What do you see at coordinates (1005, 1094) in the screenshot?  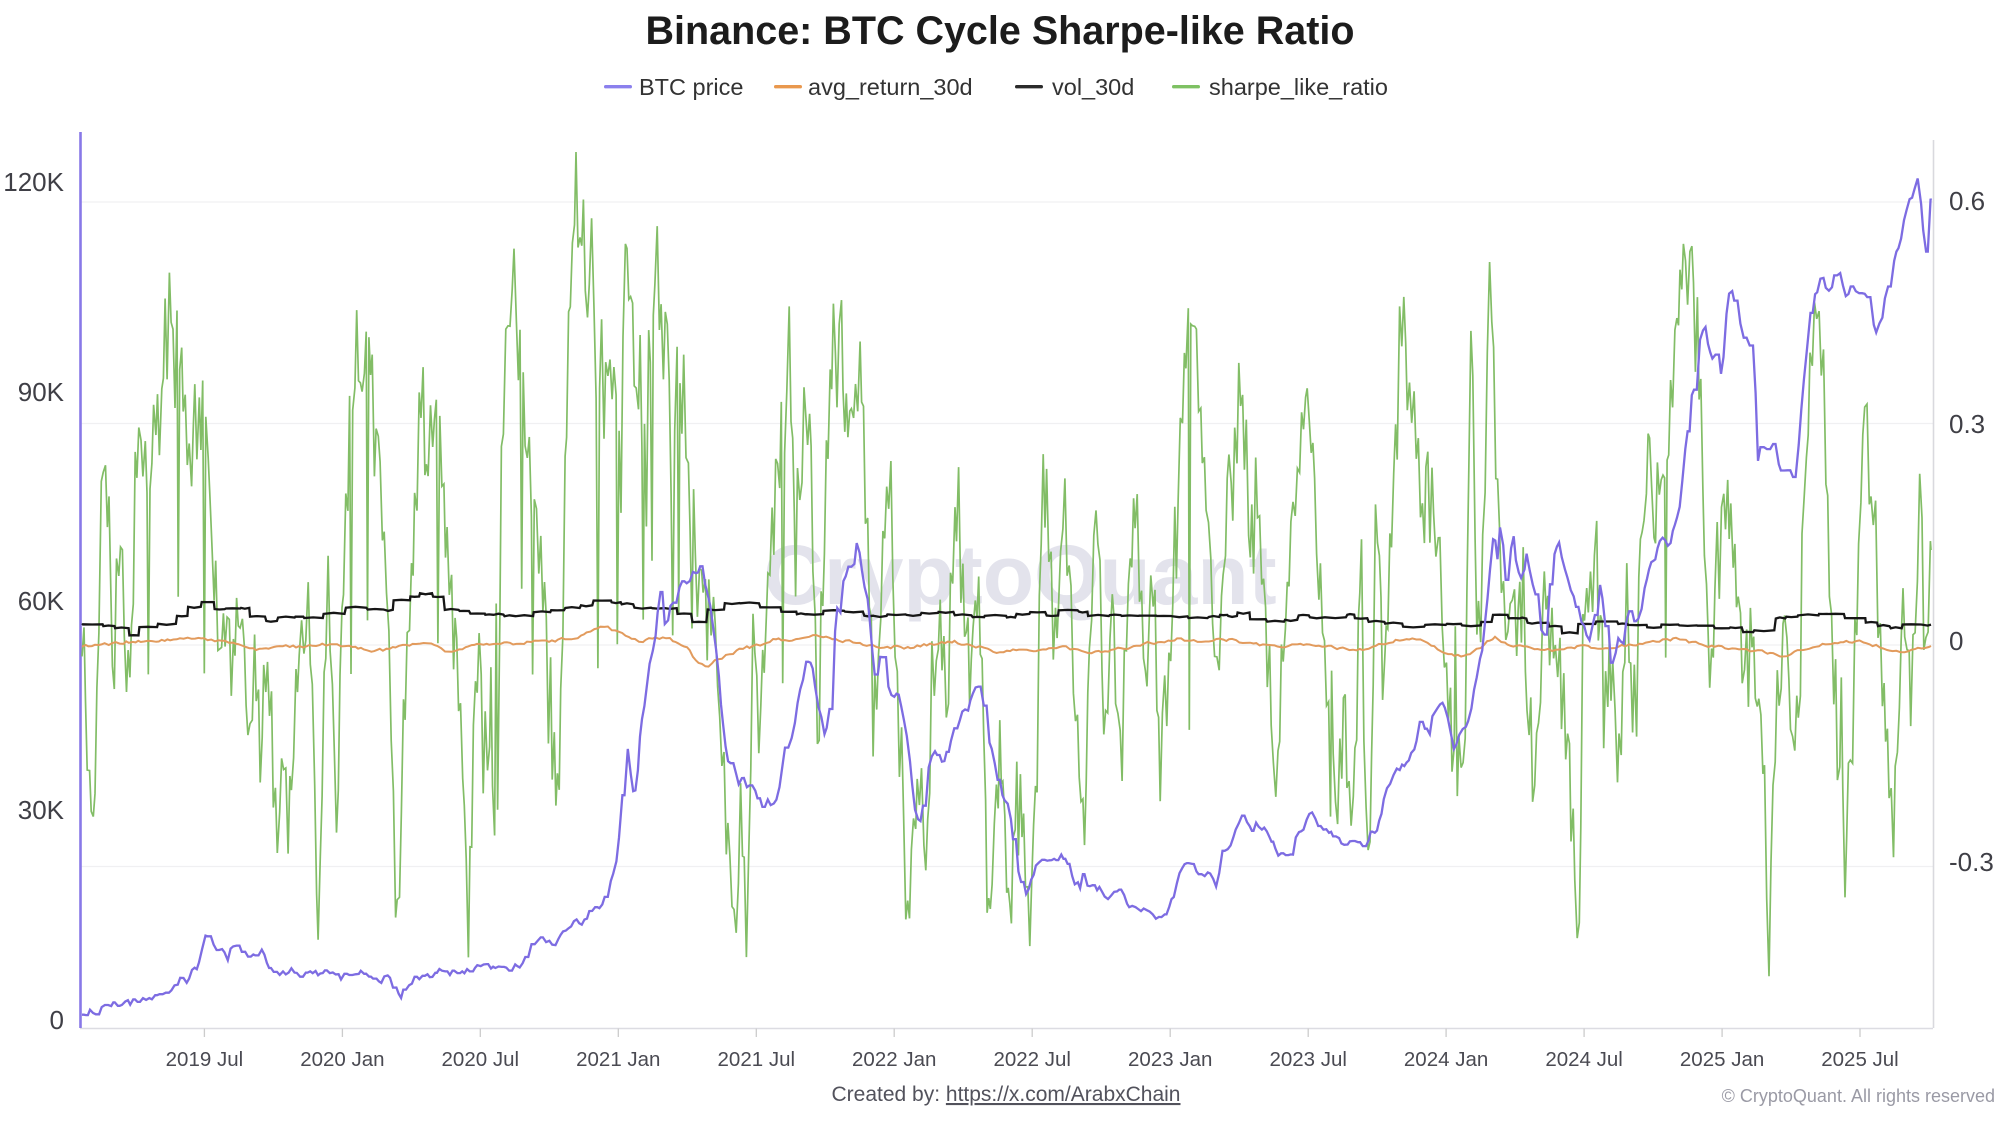 I see `svg-text:Created by: https://x.com/Arab: Created by: https://x.com/ArabxChain` at bounding box center [1005, 1094].